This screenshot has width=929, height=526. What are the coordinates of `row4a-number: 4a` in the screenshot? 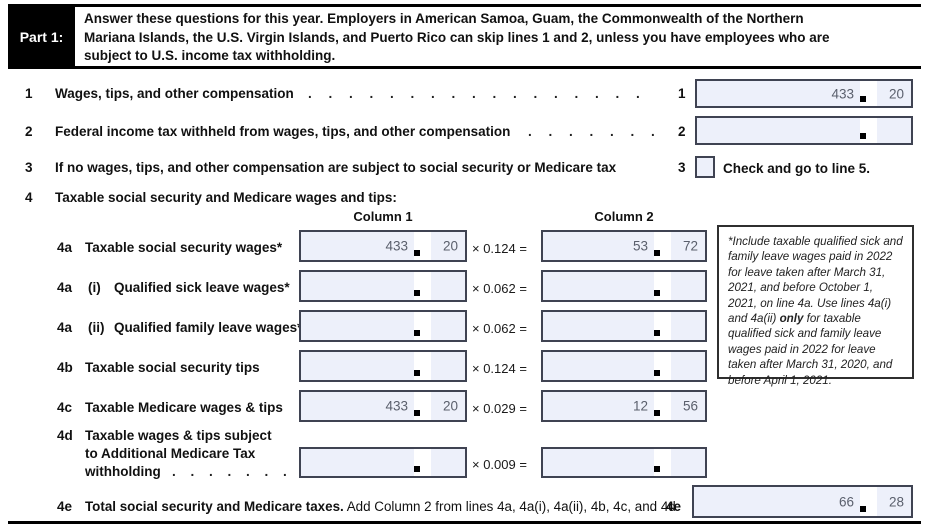 It's located at (65, 247).